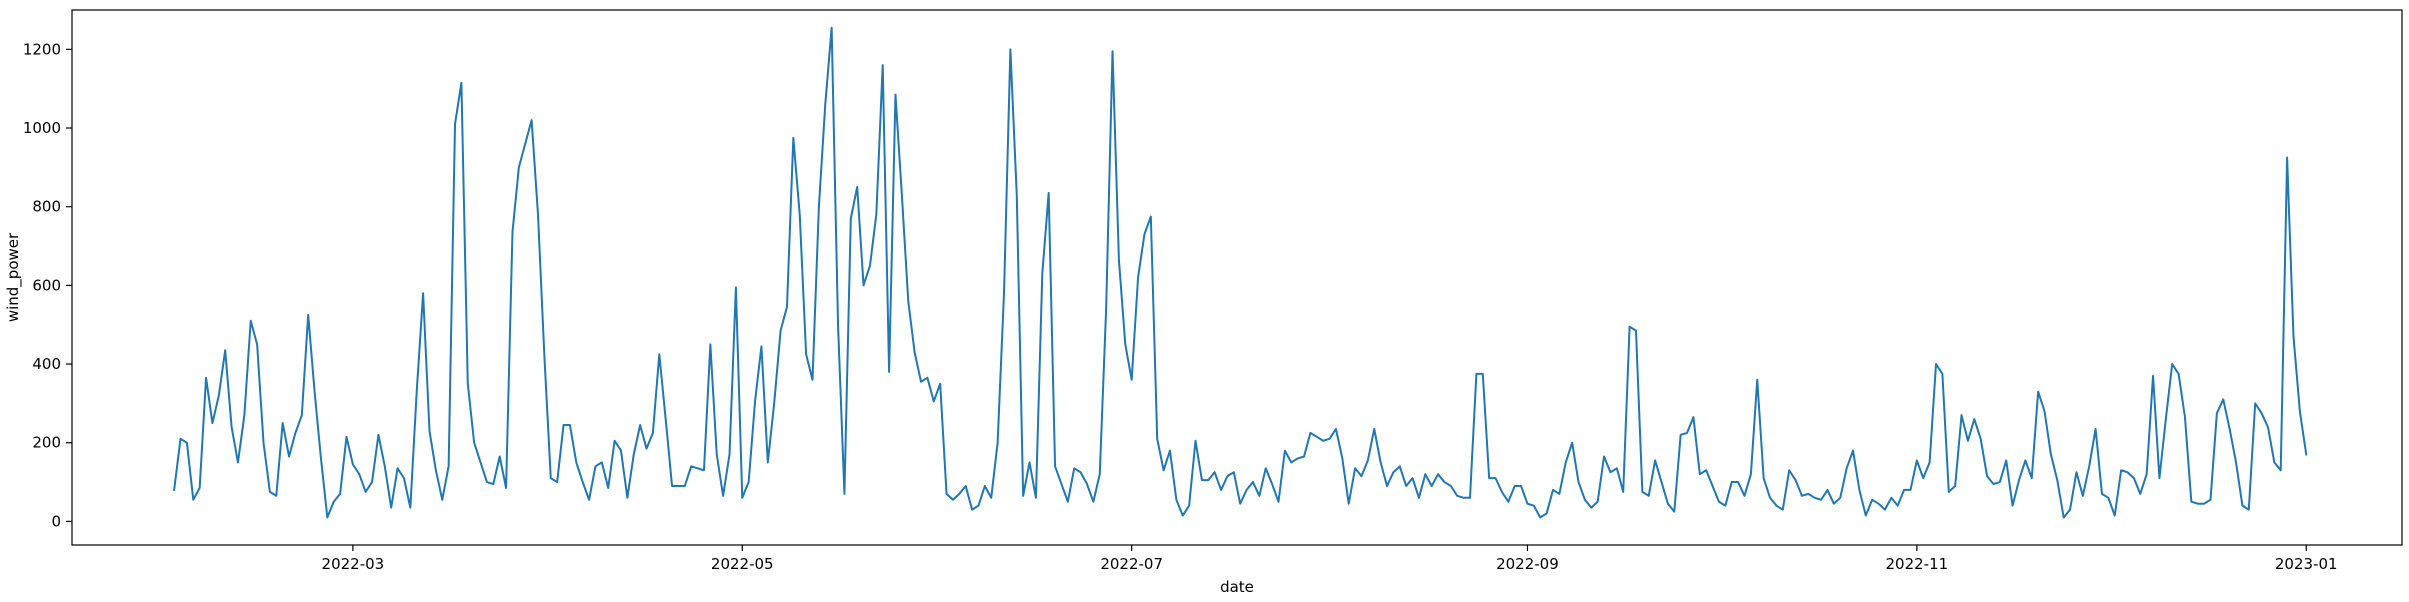 The width and height of the screenshot is (2409, 602). Describe the element at coordinates (1917, 564) in the screenshot. I see `x-tick-label: 2022-11` at that location.